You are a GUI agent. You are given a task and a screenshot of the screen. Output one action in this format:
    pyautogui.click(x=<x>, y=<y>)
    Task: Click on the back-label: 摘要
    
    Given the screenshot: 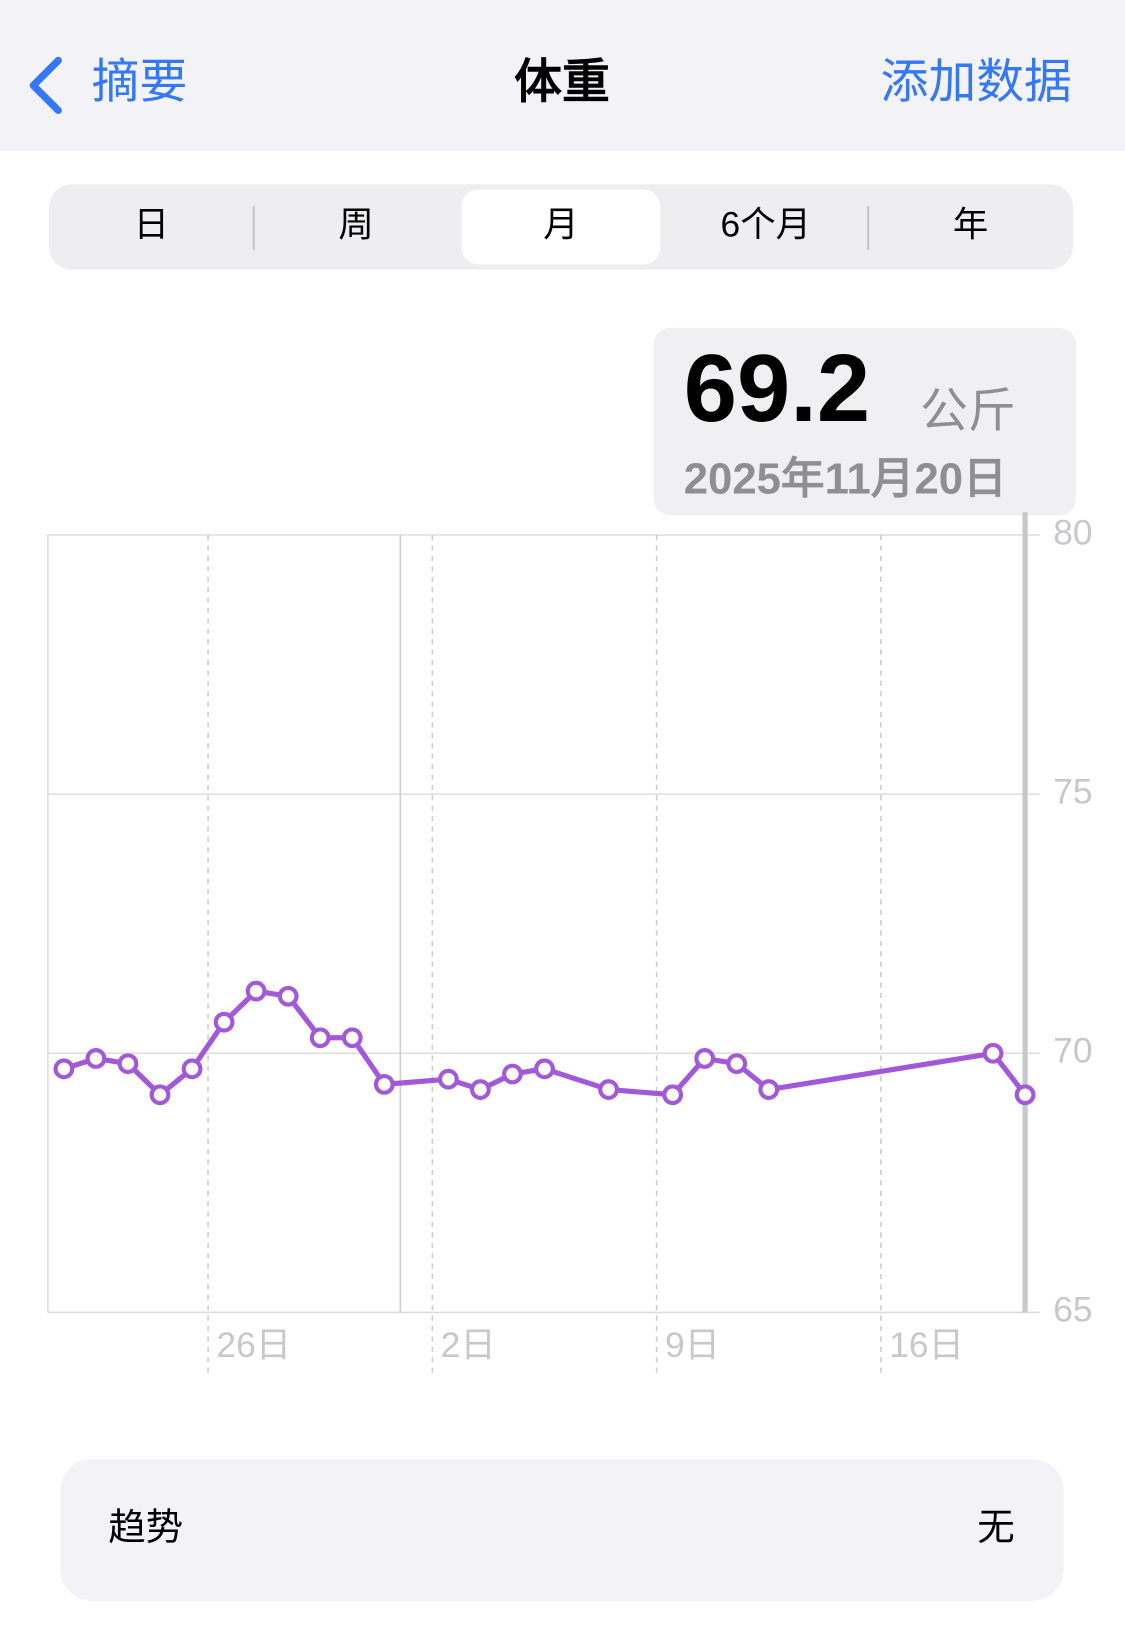 What is the action you would take?
    pyautogui.click(x=140, y=82)
    